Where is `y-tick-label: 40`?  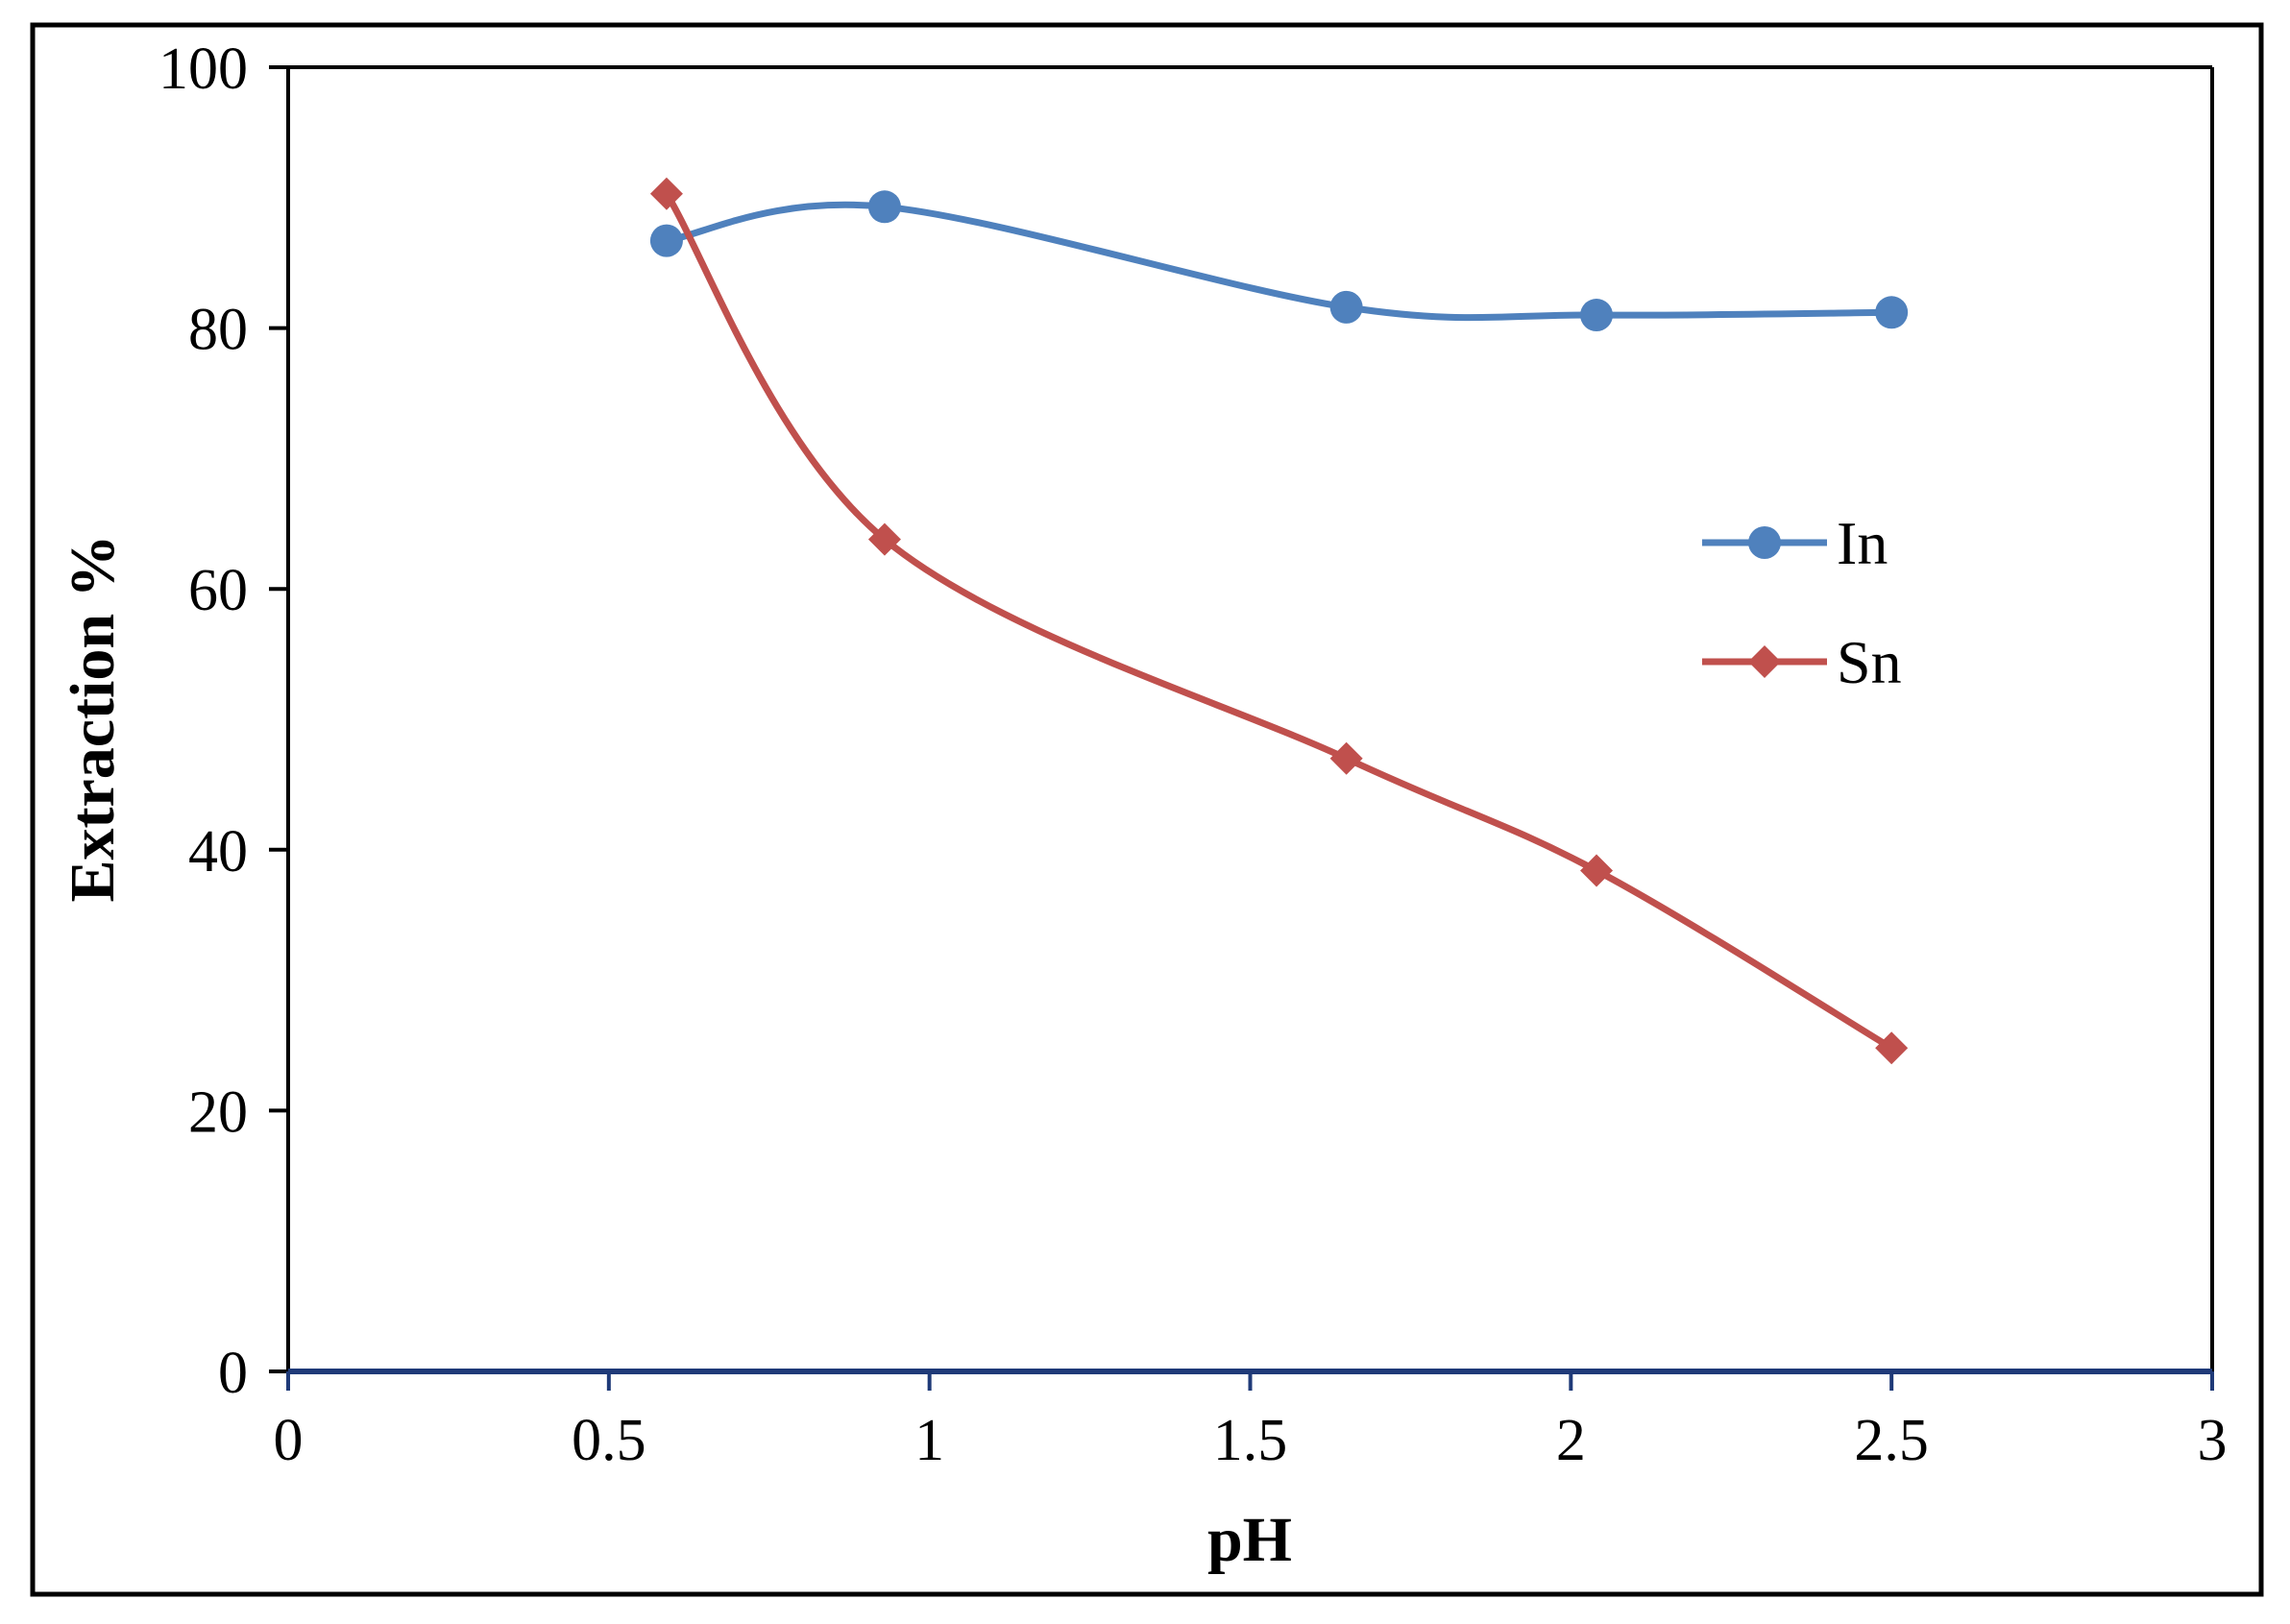
y-tick-label: 40 is located at coordinates (218, 852).